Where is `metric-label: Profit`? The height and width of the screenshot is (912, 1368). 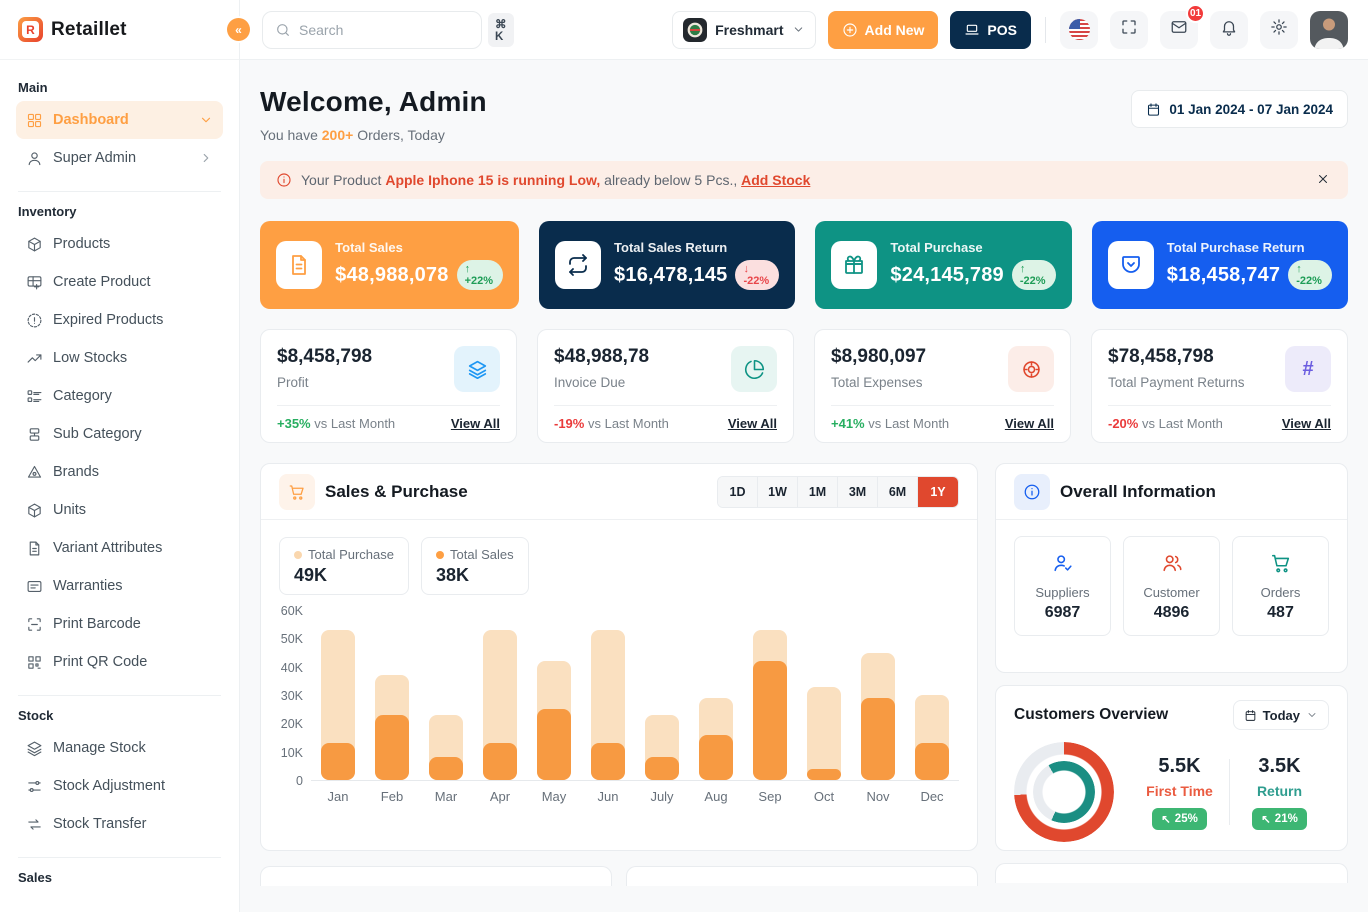 metric-label: Profit is located at coordinates (293, 382).